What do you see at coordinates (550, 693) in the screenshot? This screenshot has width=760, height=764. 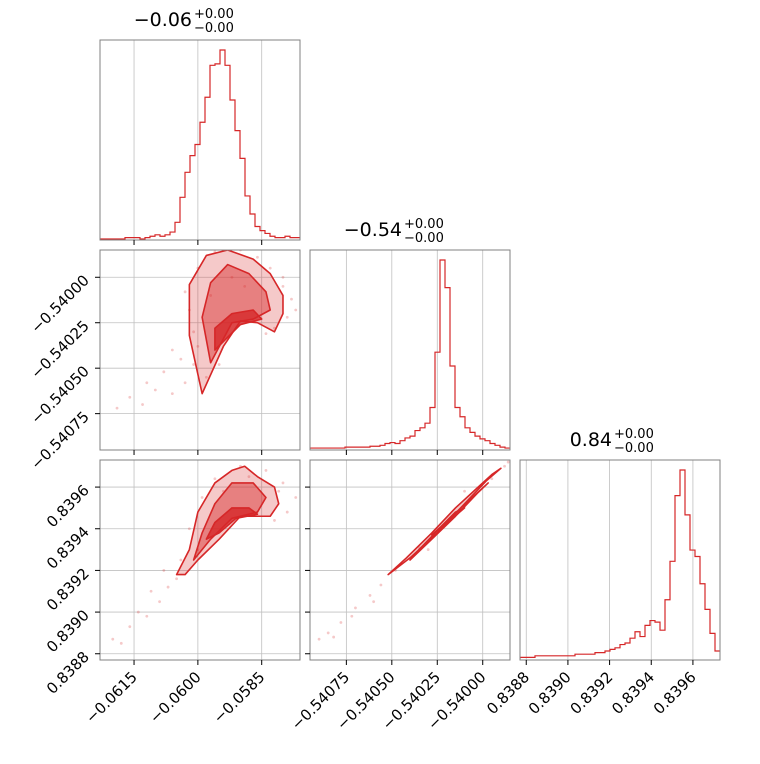 I see `x-tick-label: 0.8390` at bounding box center [550, 693].